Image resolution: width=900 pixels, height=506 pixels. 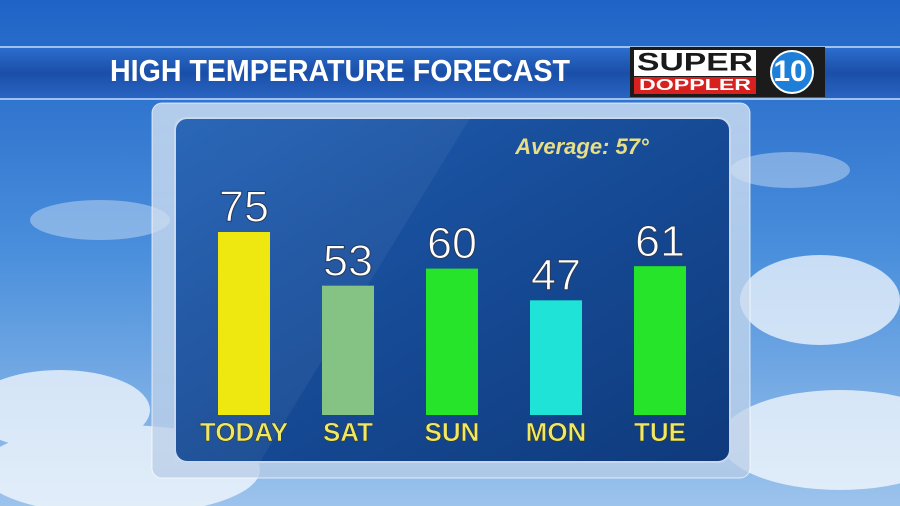 I want to click on logo-doppler: DOPPLER, so click(x=695, y=85).